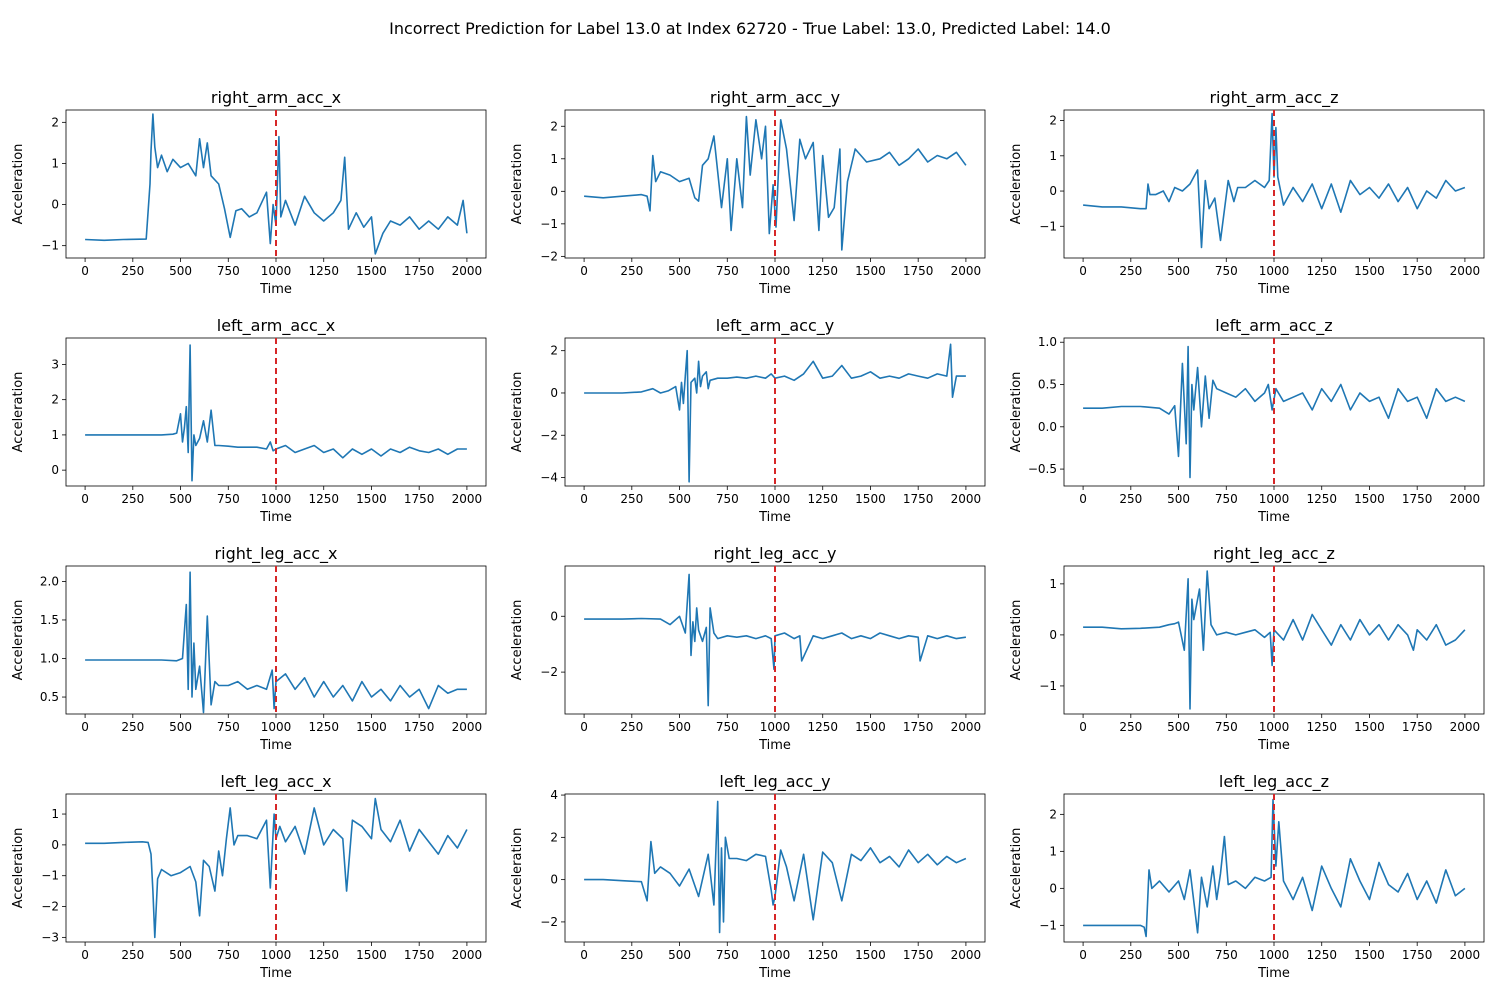 This screenshot has height=1000, width=1500. I want to click on subplot-title: left_leg_acc_z, so click(1274, 782).